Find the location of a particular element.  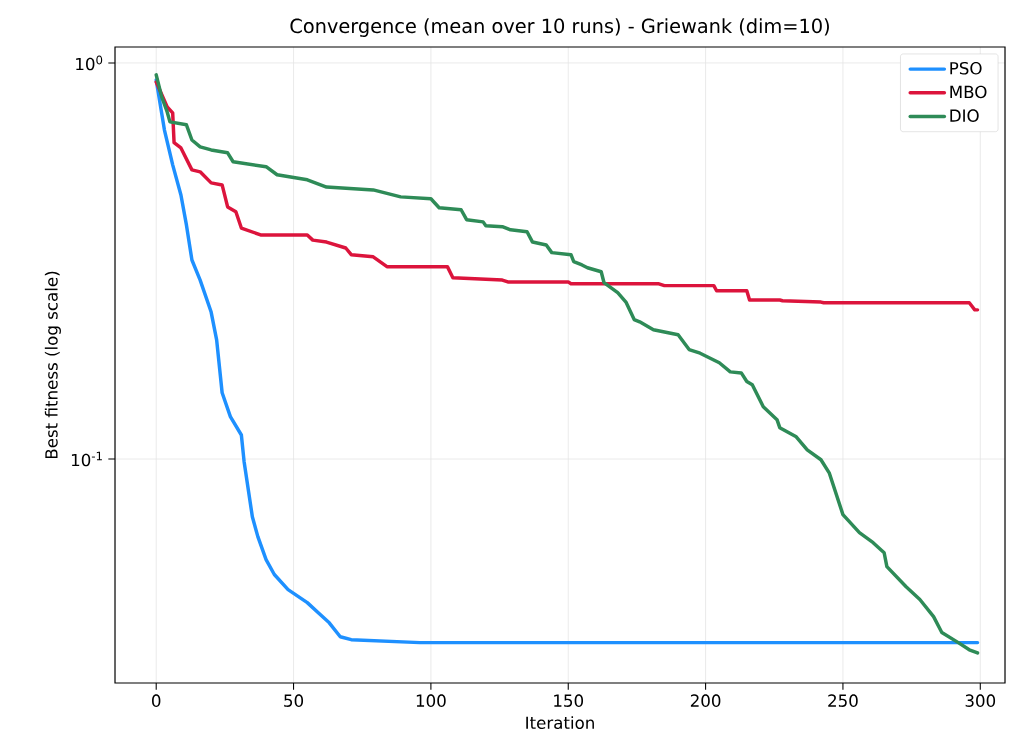

chart-title: Convergence (mean over 10 runs) - Griewank (dim=10) is located at coordinates (559, 27).